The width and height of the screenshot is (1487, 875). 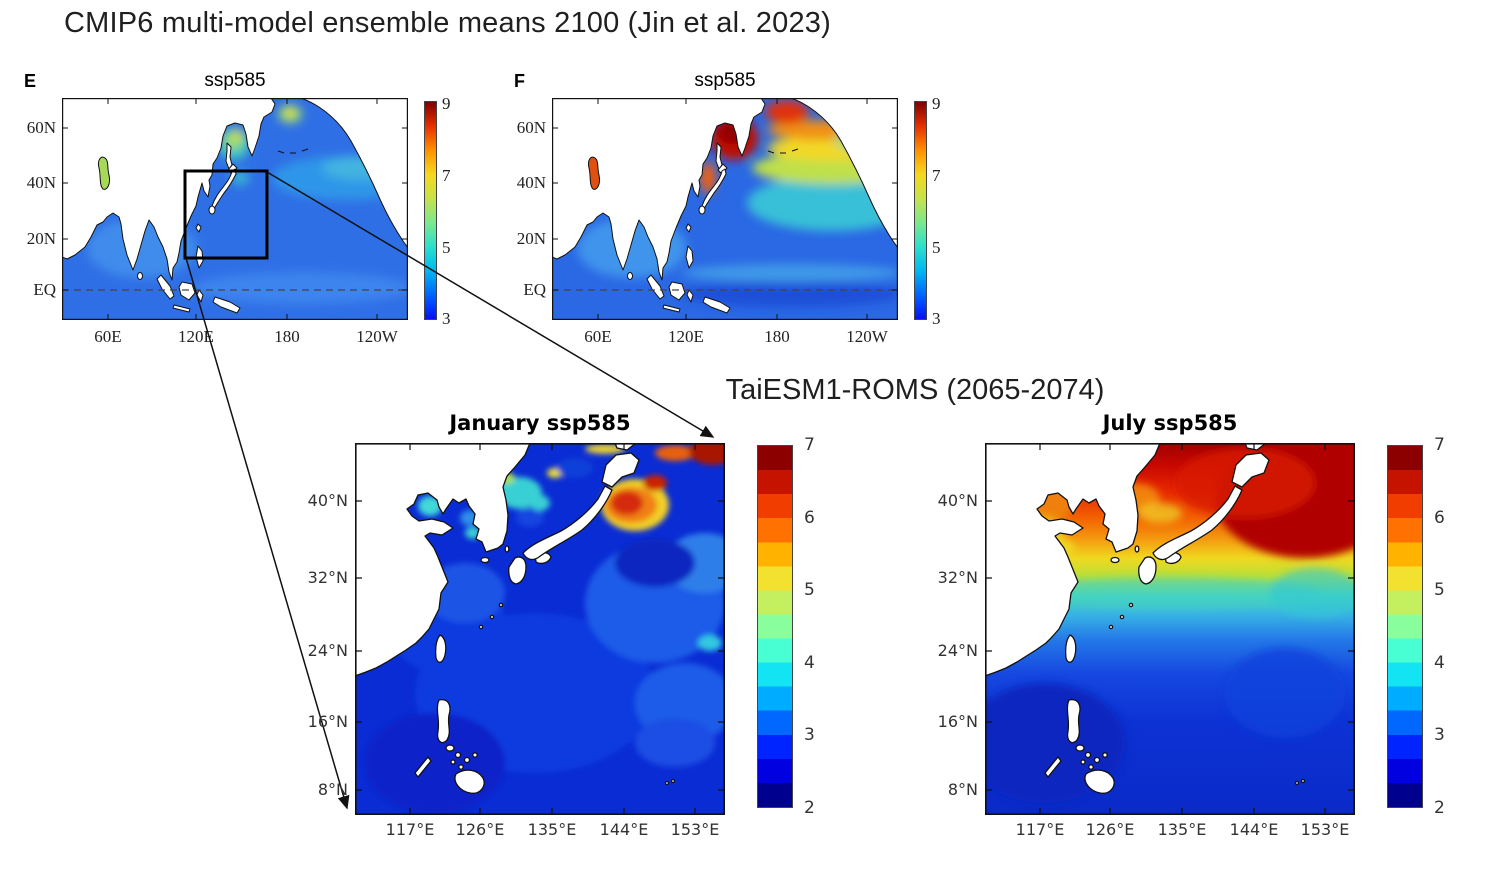 What do you see at coordinates (446, 175) in the screenshot?
I see `panel-e-cbtick-7: 7` at bounding box center [446, 175].